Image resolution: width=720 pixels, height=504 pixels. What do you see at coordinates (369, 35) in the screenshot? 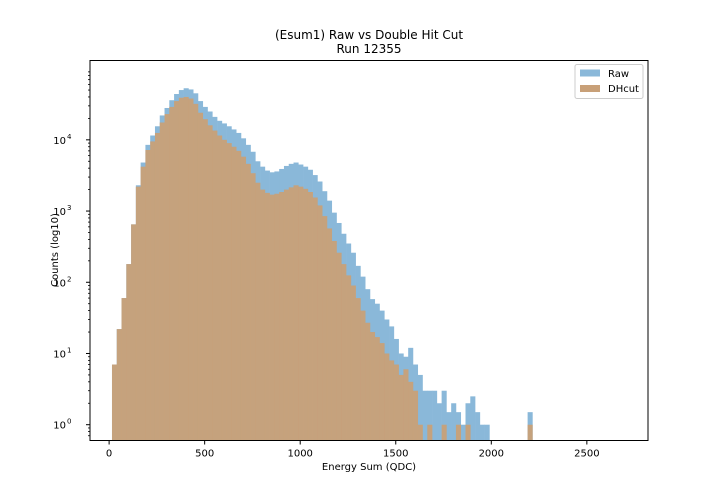
I see `chart-title: (Esum1) Raw vs Double Hit Cut` at bounding box center [369, 35].